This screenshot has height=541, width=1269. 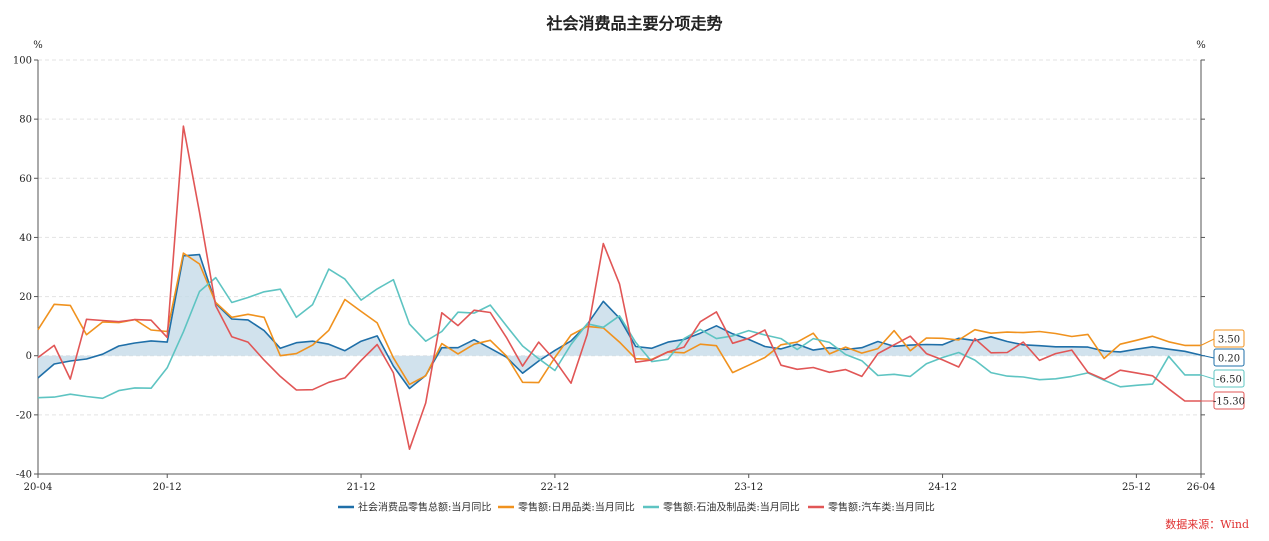 I want to click on end-label-text: -6.50, so click(x=1229, y=380).